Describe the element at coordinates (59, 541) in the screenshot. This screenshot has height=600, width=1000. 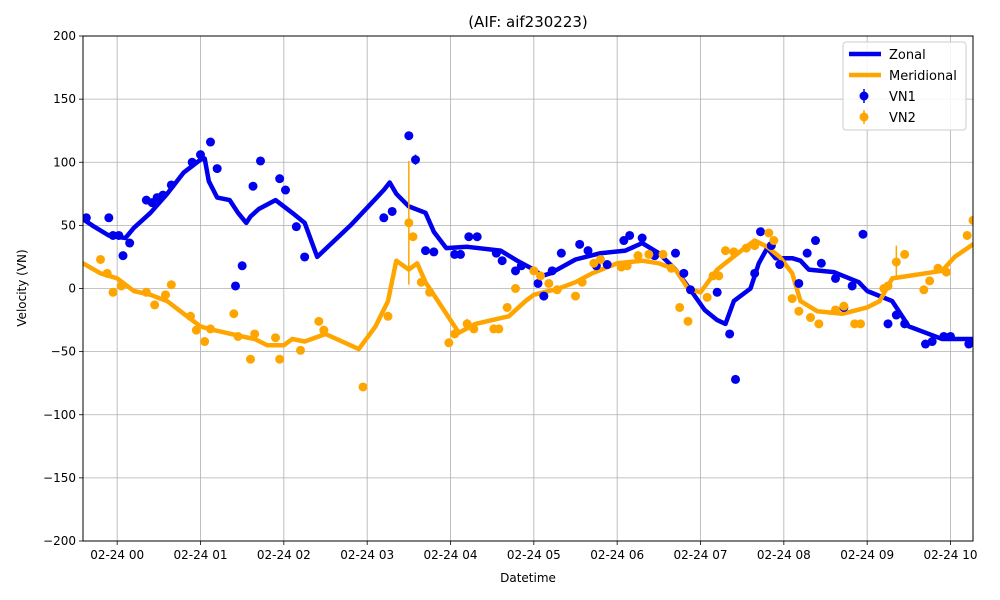
I see `y-tick-label: −200` at that location.